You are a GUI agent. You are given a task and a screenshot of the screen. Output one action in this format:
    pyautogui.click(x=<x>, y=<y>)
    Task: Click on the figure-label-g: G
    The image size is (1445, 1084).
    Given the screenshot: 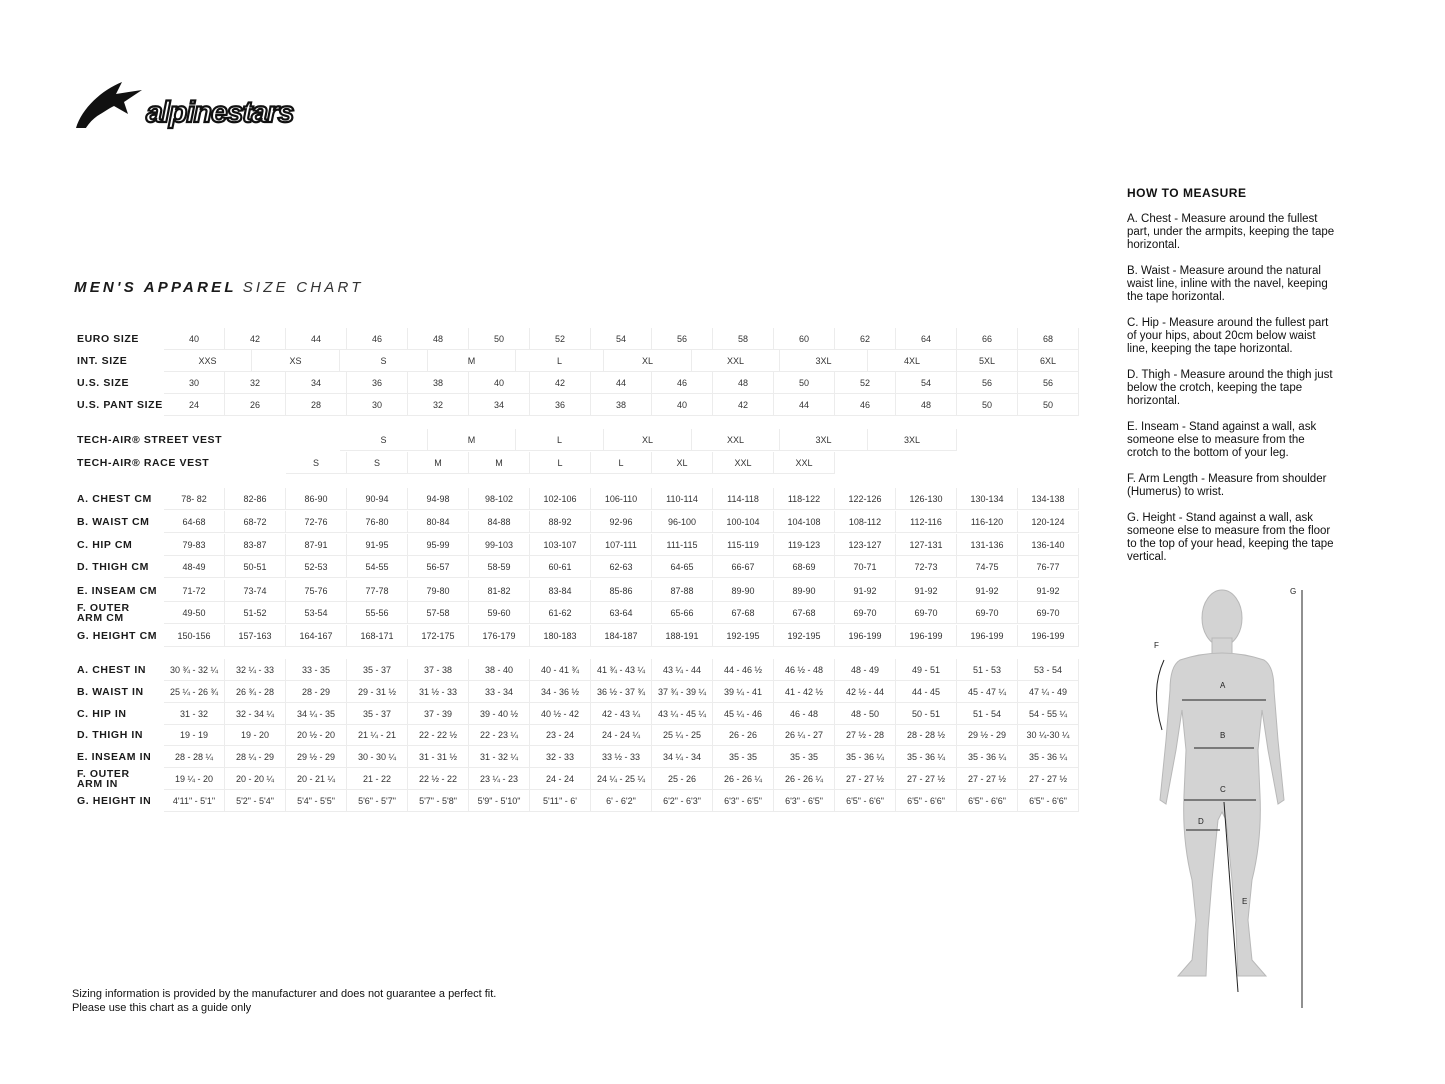 What is the action you would take?
    pyautogui.click(x=1293, y=591)
    